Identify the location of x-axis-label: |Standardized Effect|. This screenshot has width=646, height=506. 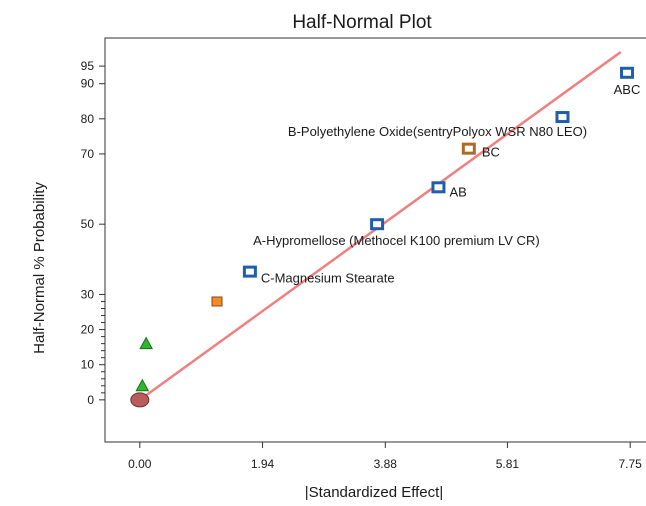
(374, 492).